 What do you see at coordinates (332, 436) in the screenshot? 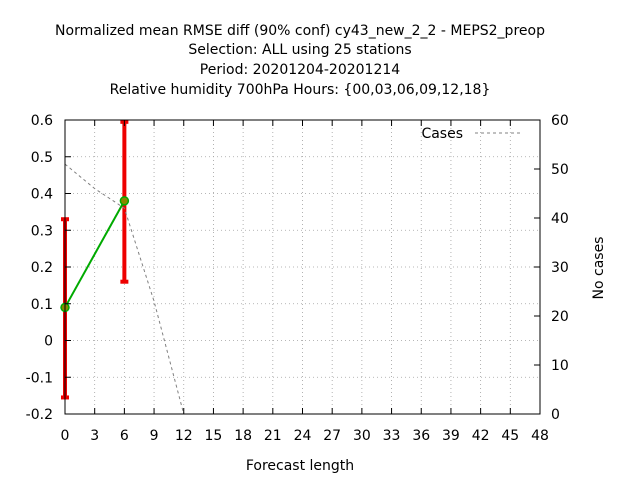
I see `x-tick-label: 27` at bounding box center [332, 436].